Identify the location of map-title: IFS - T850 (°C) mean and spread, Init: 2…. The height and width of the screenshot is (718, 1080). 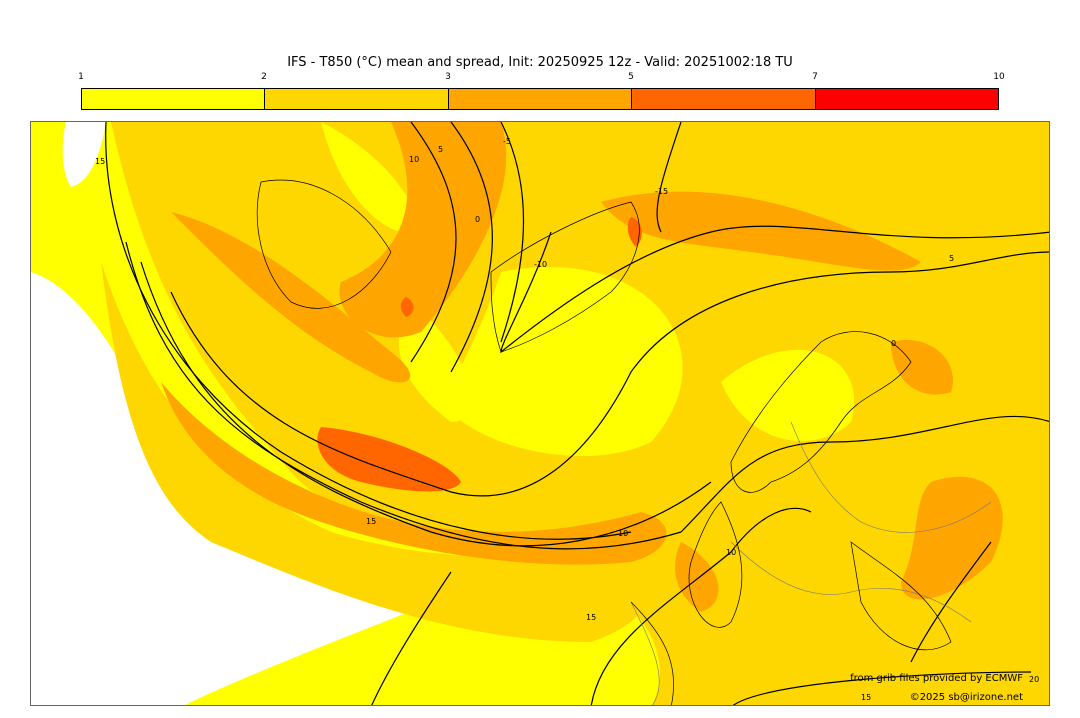
(540, 62).